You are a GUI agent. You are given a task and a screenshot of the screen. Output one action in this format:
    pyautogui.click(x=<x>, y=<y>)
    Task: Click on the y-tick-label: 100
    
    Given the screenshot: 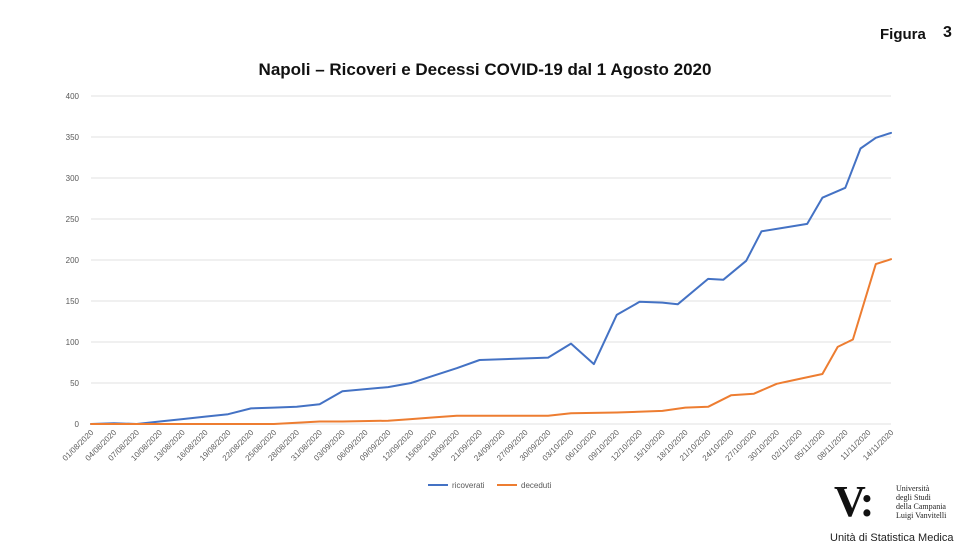 What is the action you would take?
    pyautogui.click(x=73, y=342)
    